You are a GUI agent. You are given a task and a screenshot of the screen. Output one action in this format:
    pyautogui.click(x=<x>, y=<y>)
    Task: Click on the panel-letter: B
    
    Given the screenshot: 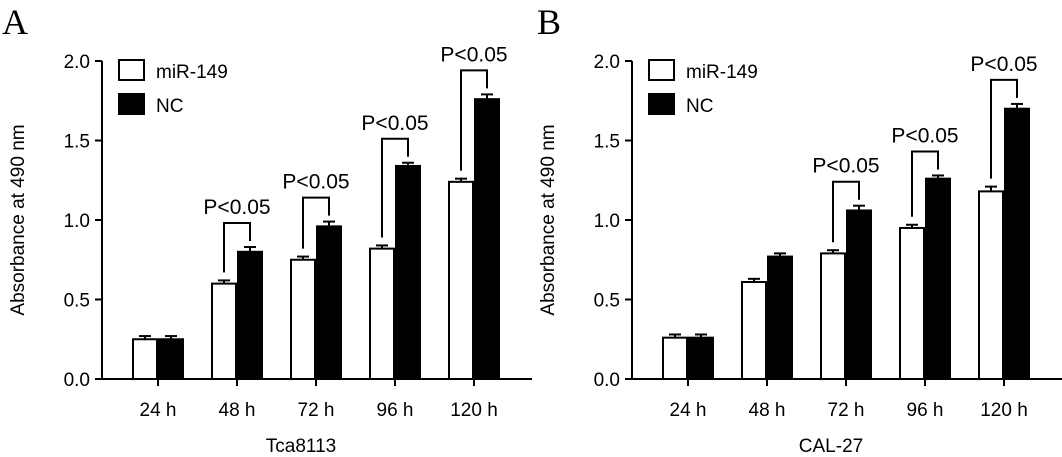 What is the action you would take?
    pyautogui.click(x=549, y=22)
    